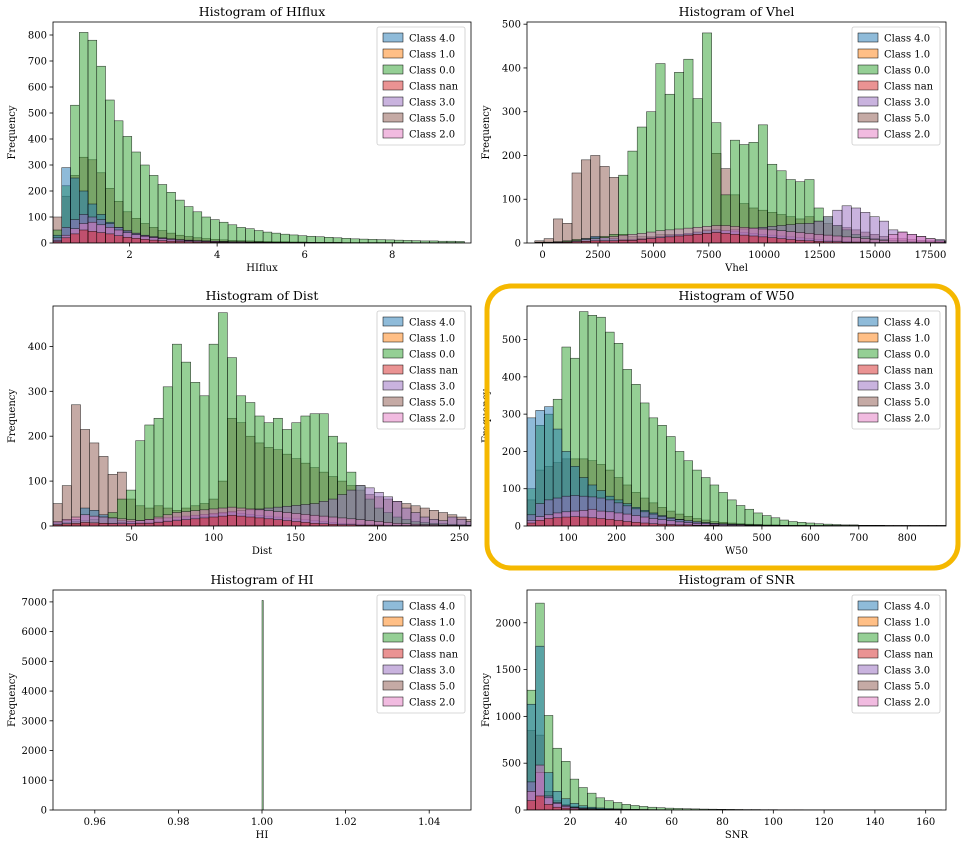 The image size is (965, 845). What do you see at coordinates (907, 119) in the screenshot?
I see `legend-label: Class 5.0` at bounding box center [907, 119].